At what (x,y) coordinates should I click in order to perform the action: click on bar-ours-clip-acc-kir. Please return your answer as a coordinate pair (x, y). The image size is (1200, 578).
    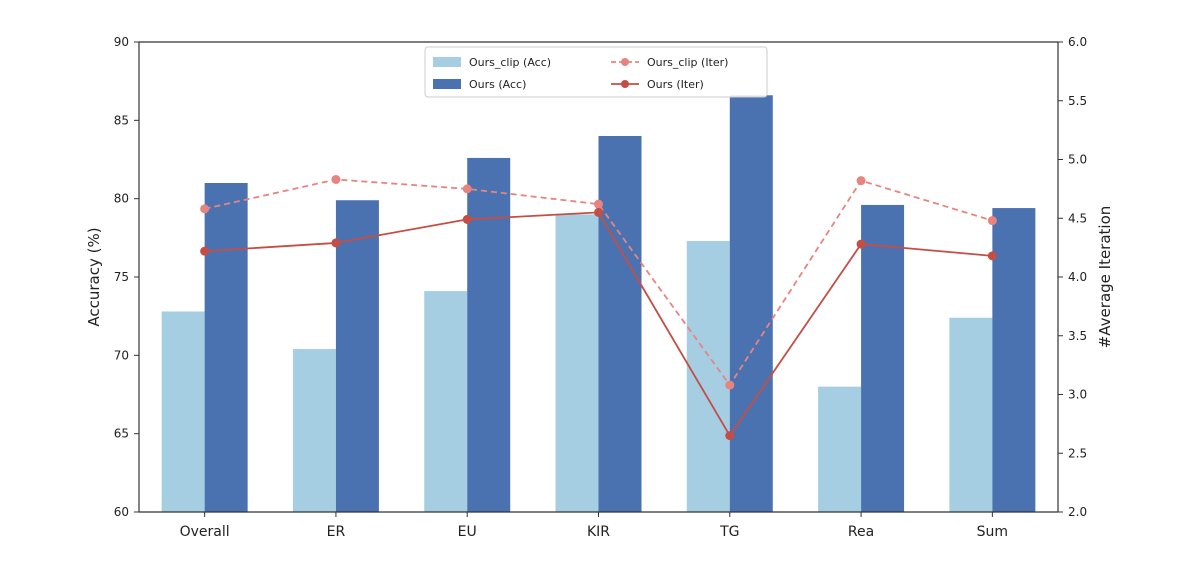
    Looking at the image, I should click on (577, 363).